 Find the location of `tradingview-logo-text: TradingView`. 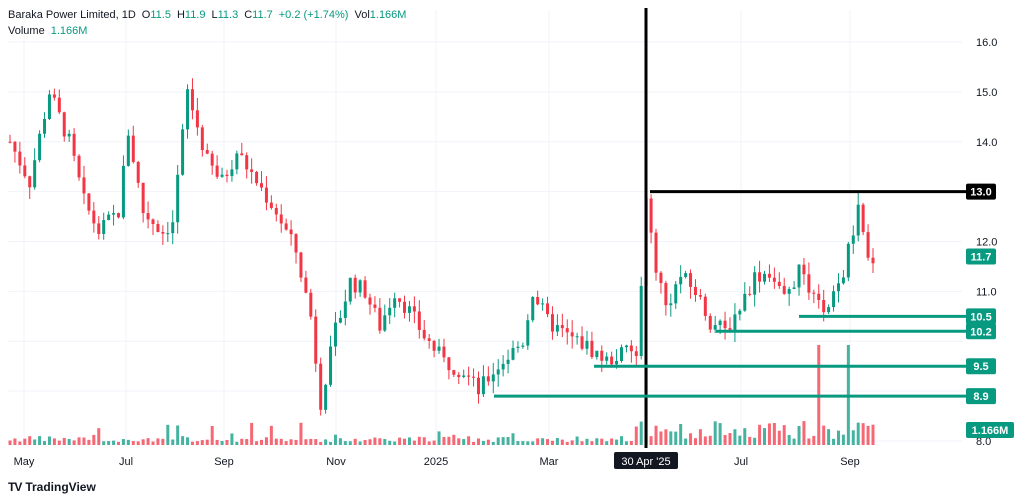

tradingview-logo-text: TradingView is located at coordinates (60, 487).